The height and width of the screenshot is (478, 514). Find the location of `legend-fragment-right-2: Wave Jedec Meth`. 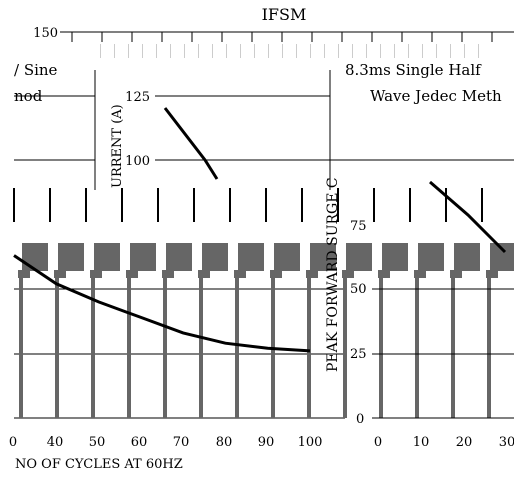

legend-fragment-right-2: Wave Jedec Meth is located at coordinates (436, 96).